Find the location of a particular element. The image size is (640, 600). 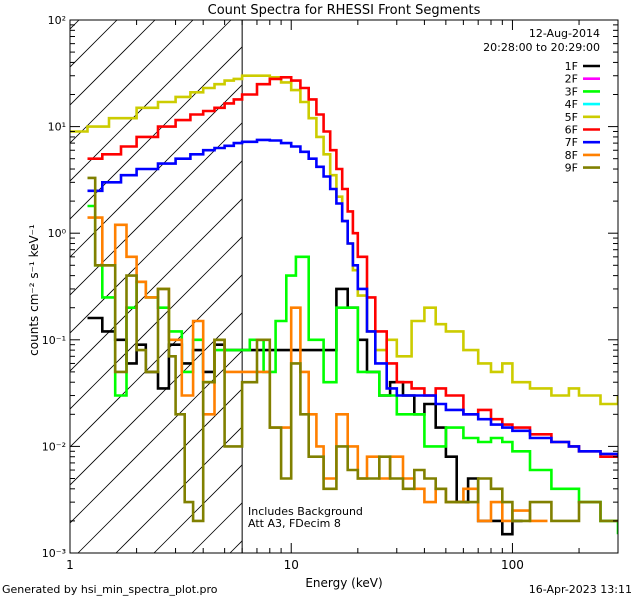

x-tick-label: 10 is located at coordinates (291, 565).